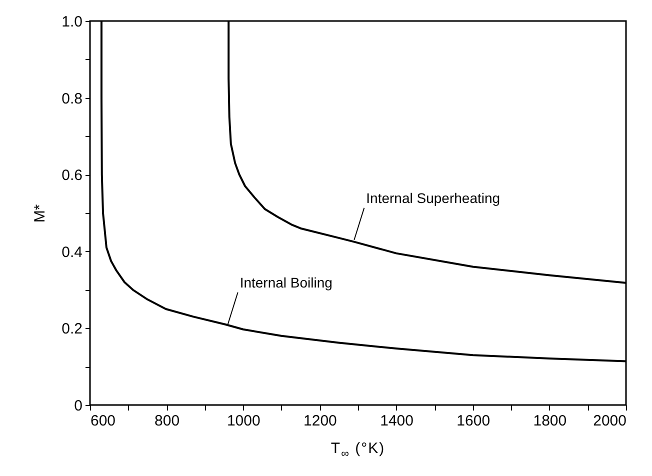 The height and width of the screenshot is (476, 652). What do you see at coordinates (397, 421) in the screenshot?
I see `x-tick-label: 1400` at bounding box center [397, 421].